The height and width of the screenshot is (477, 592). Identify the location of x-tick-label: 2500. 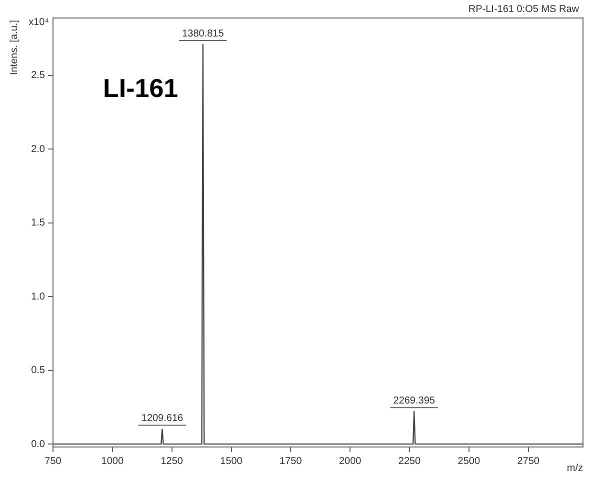
(469, 461).